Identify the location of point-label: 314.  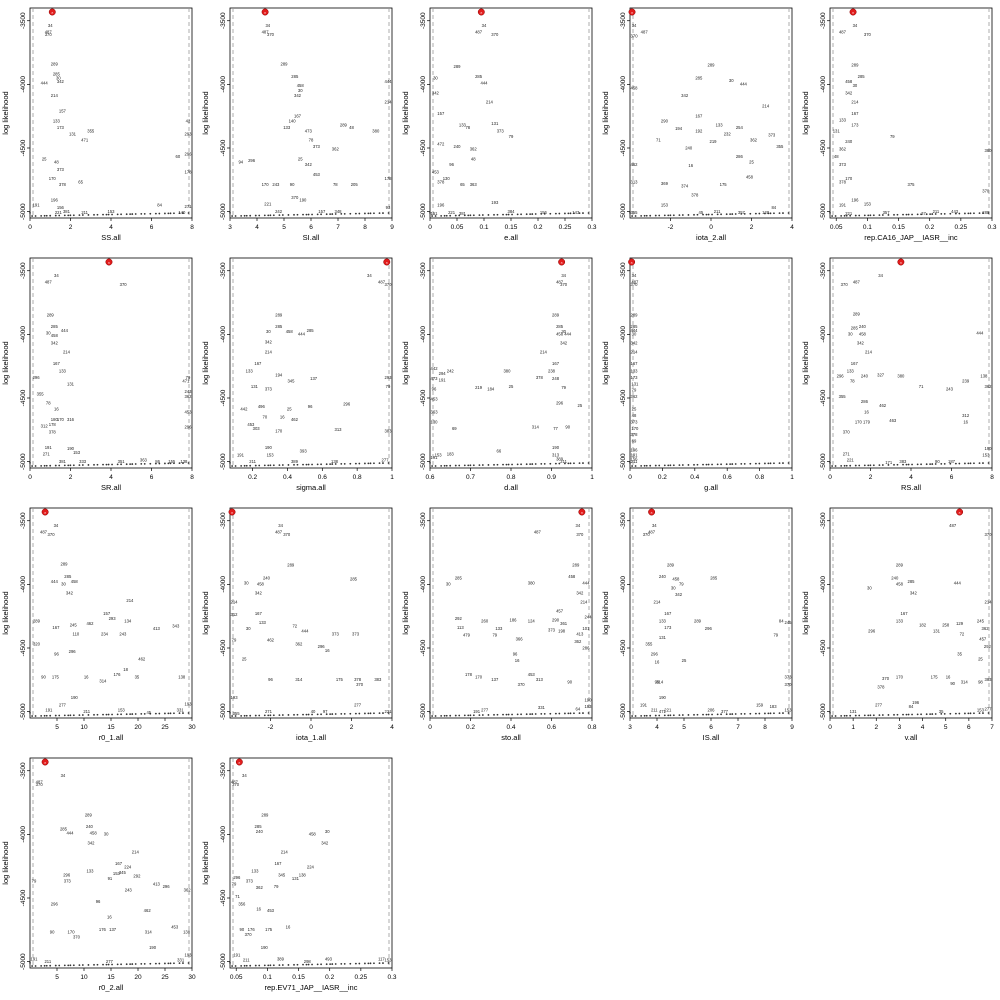
(965, 682).